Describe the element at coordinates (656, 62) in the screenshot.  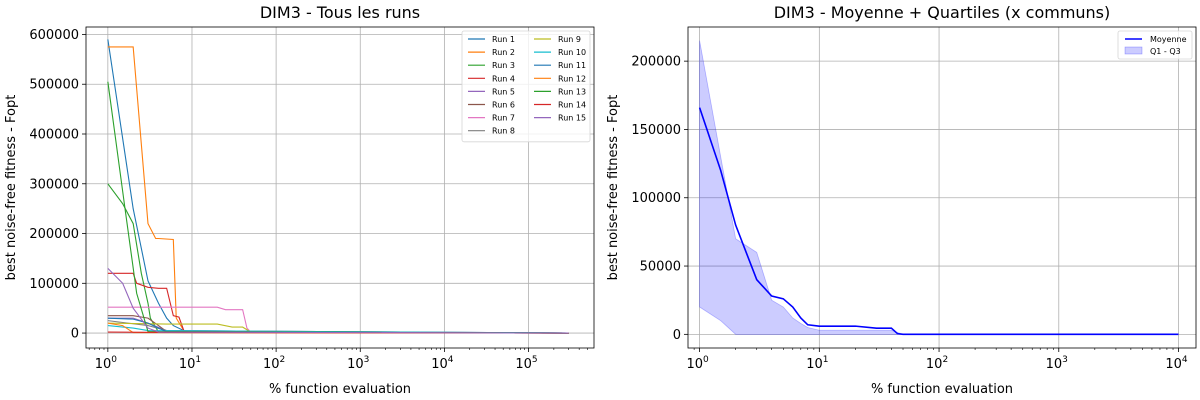
I see `chart-1-y-tick-label: 200000` at that location.